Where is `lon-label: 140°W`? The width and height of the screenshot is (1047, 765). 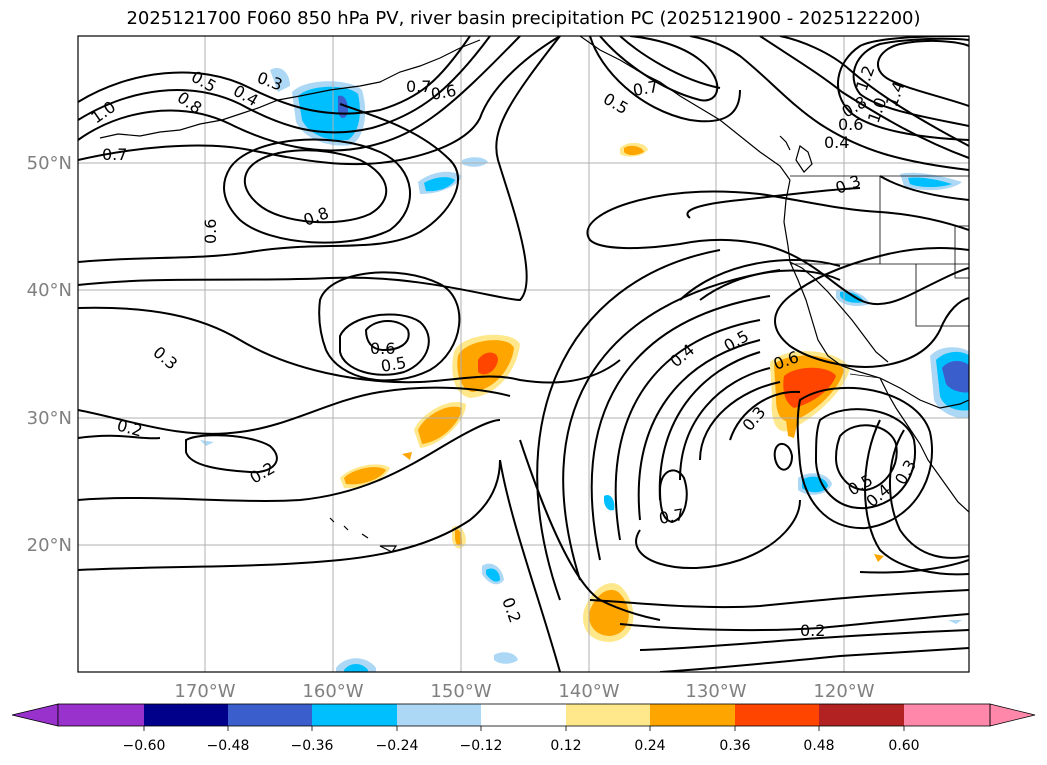 lon-label: 140°W is located at coordinates (588, 691).